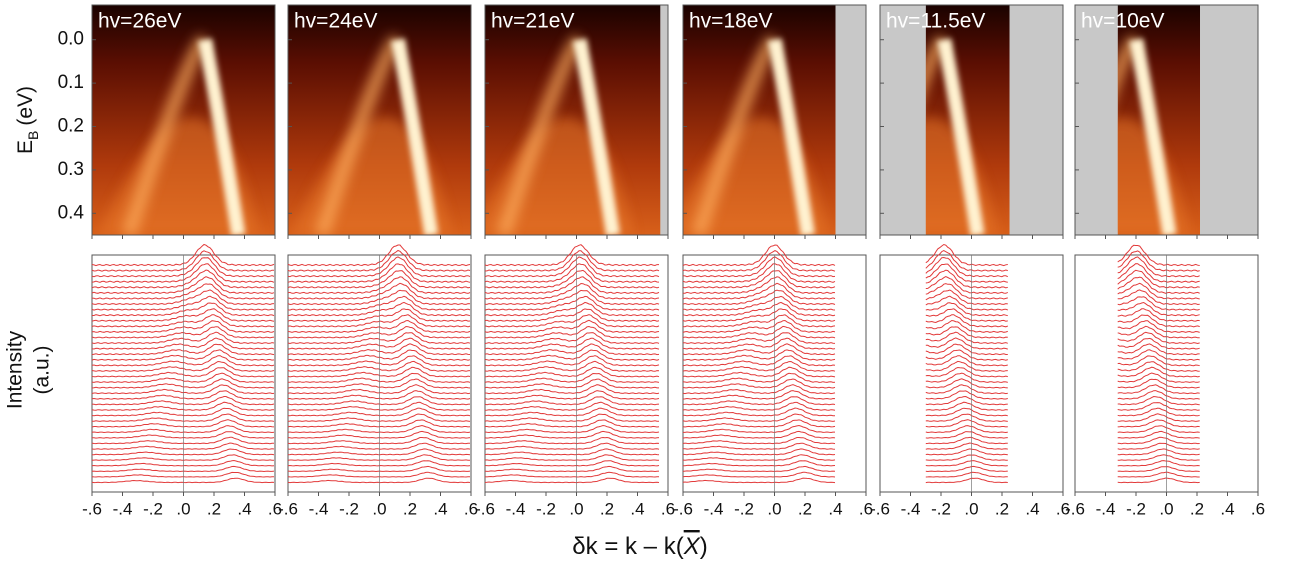 This screenshot has height=570, width=1293. Describe the element at coordinates (935, 21) in the screenshot. I see `panel-title: hv=11.5eV` at that location.